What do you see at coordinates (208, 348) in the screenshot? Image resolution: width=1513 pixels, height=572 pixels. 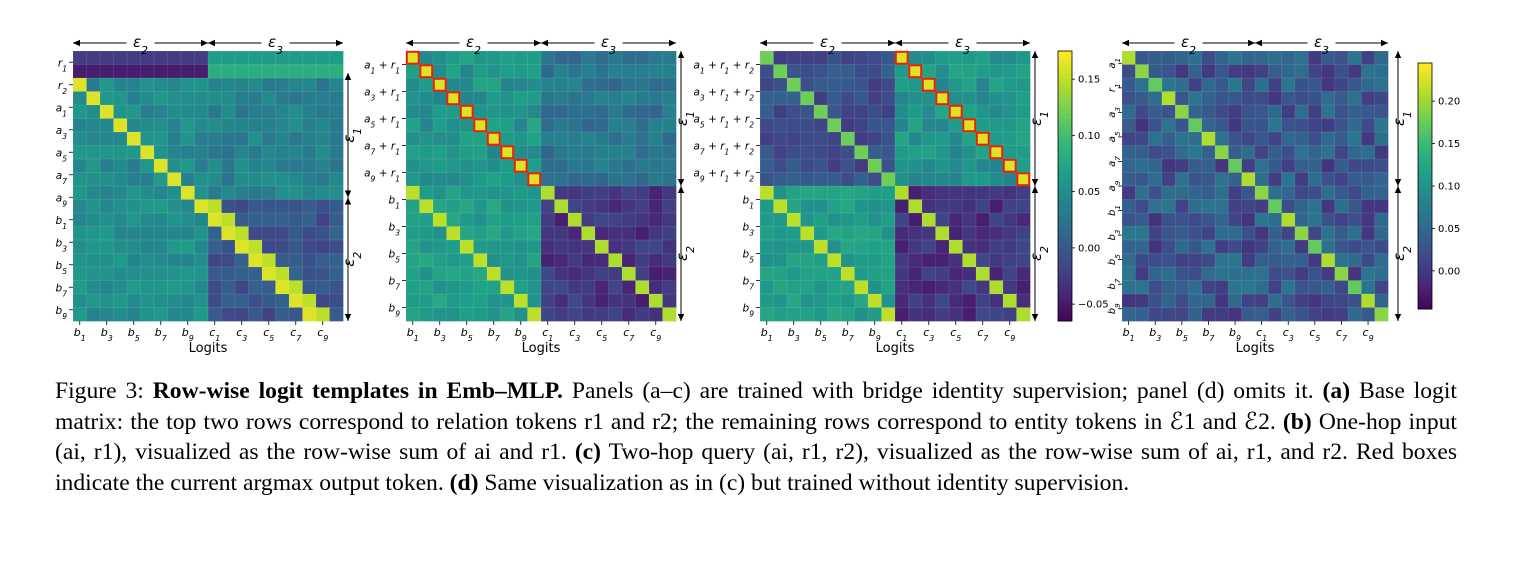 I see `x-axis-label: Logits` at bounding box center [208, 348].